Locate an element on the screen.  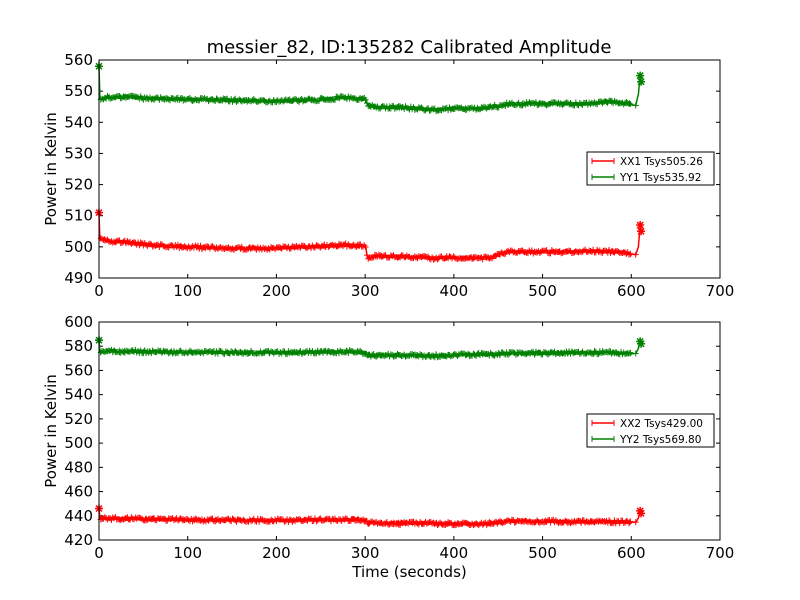
top-chart-y-tick-label: 550 is located at coordinates (78, 91).